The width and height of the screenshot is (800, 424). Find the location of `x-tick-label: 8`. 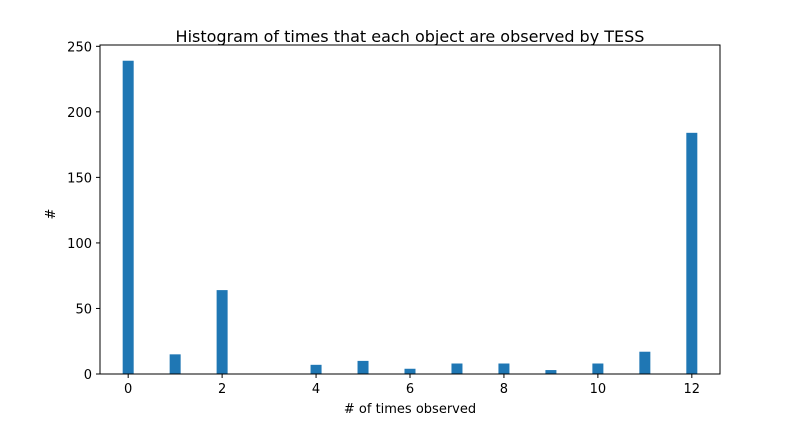

x-tick-label: 8 is located at coordinates (504, 389).